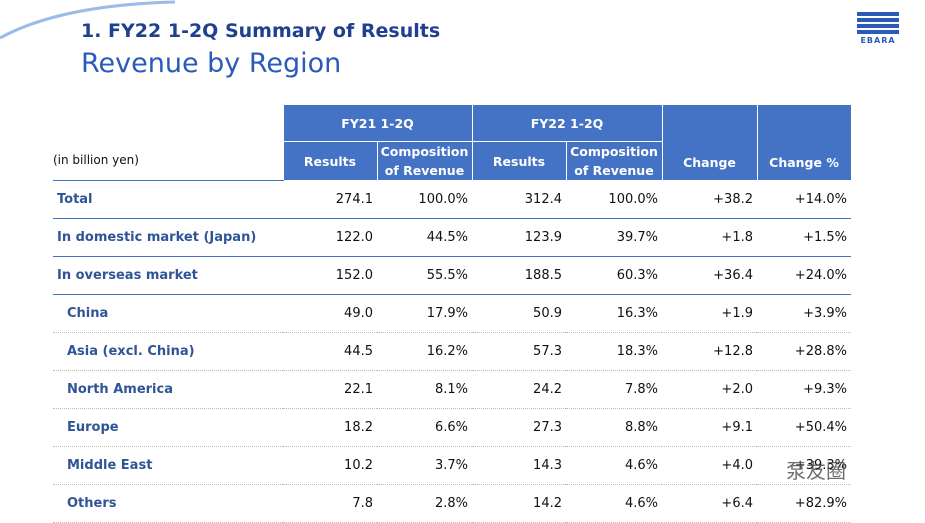 This screenshot has height=523, width=925. What do you see at coordinates (168, 503) in the screenshot?
I see `row-label: Others` at bounding box center [168, 503].